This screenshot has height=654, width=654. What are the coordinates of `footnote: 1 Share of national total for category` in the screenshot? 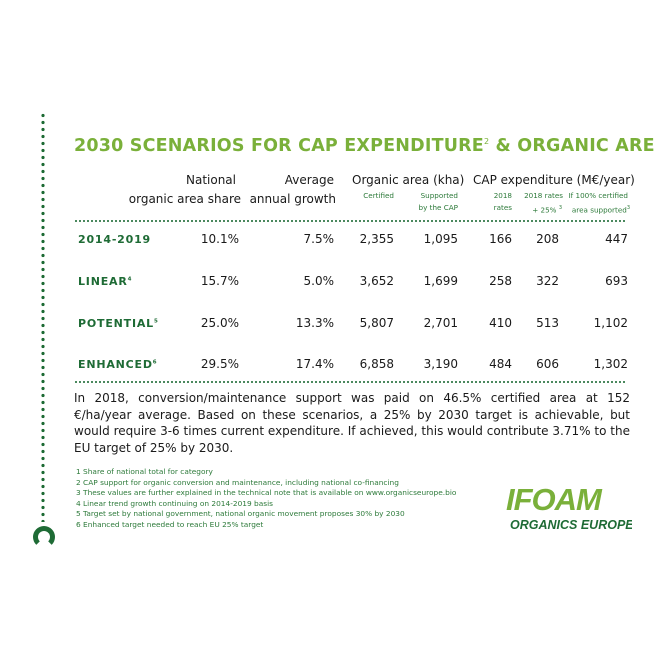 It's located at (144, 471).